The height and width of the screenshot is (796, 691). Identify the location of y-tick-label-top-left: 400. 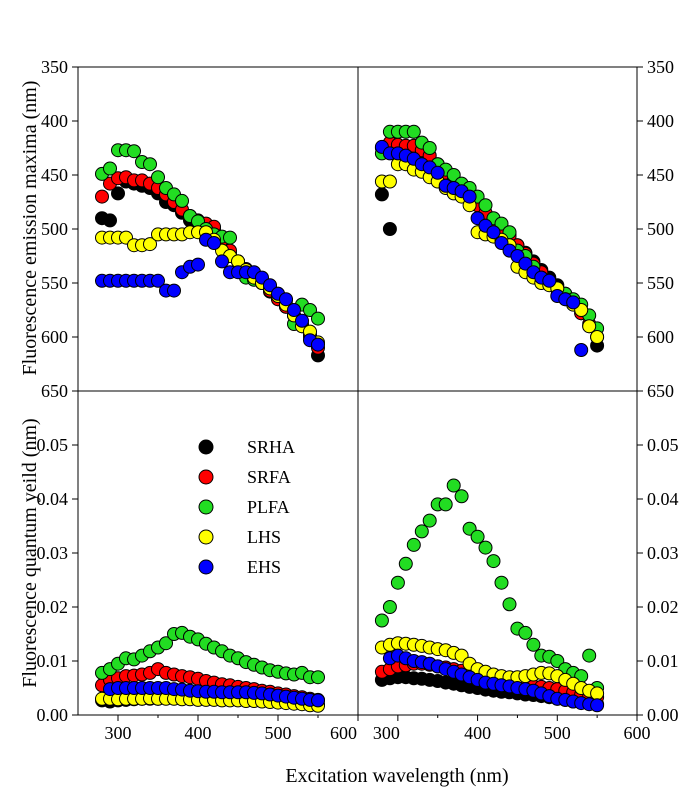
(54, 121).